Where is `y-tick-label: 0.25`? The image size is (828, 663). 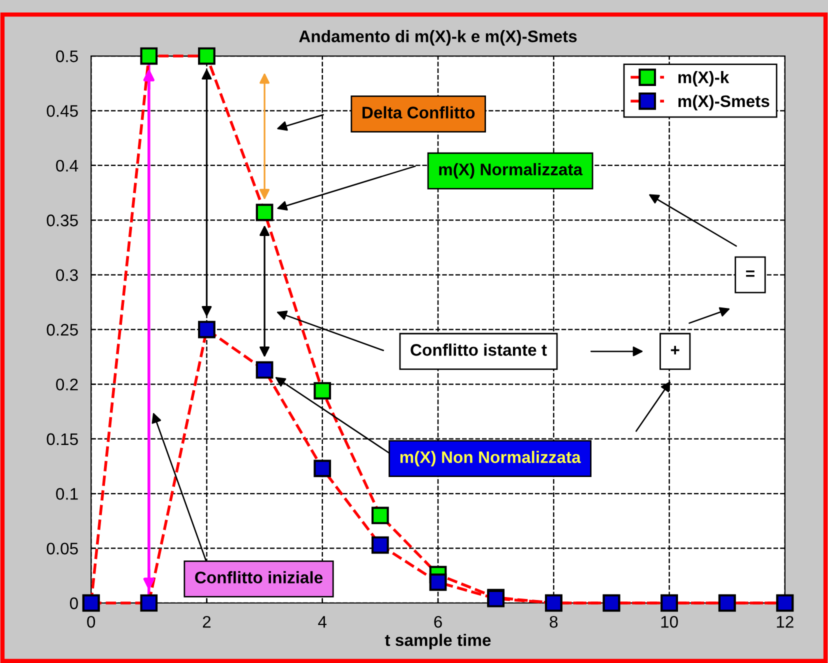 y-tick-label: 0.25 is located at coordinates (62, 330).